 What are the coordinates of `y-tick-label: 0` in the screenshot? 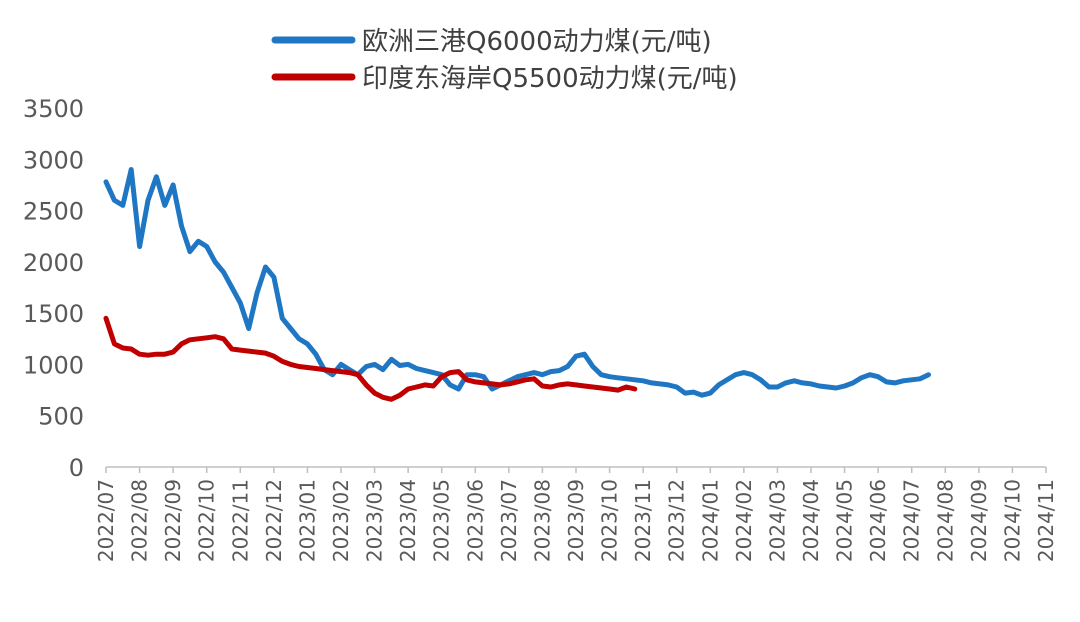 It's located at (76, 468).